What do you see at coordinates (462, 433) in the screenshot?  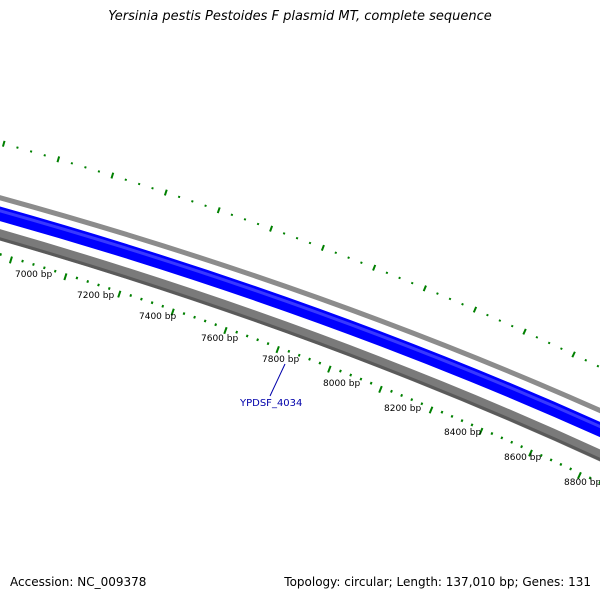 I see `ruler-label: 8400 bp` at bounding box center [462, 433].